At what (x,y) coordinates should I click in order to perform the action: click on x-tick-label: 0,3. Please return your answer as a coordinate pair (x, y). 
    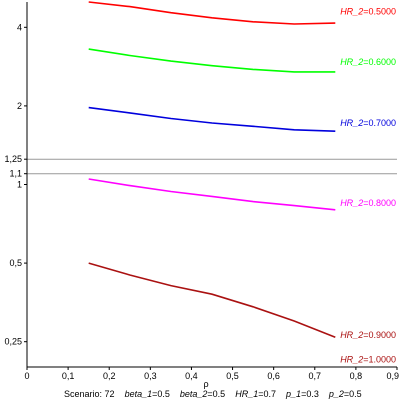
    Looking at the image, I should click on (150, 376).